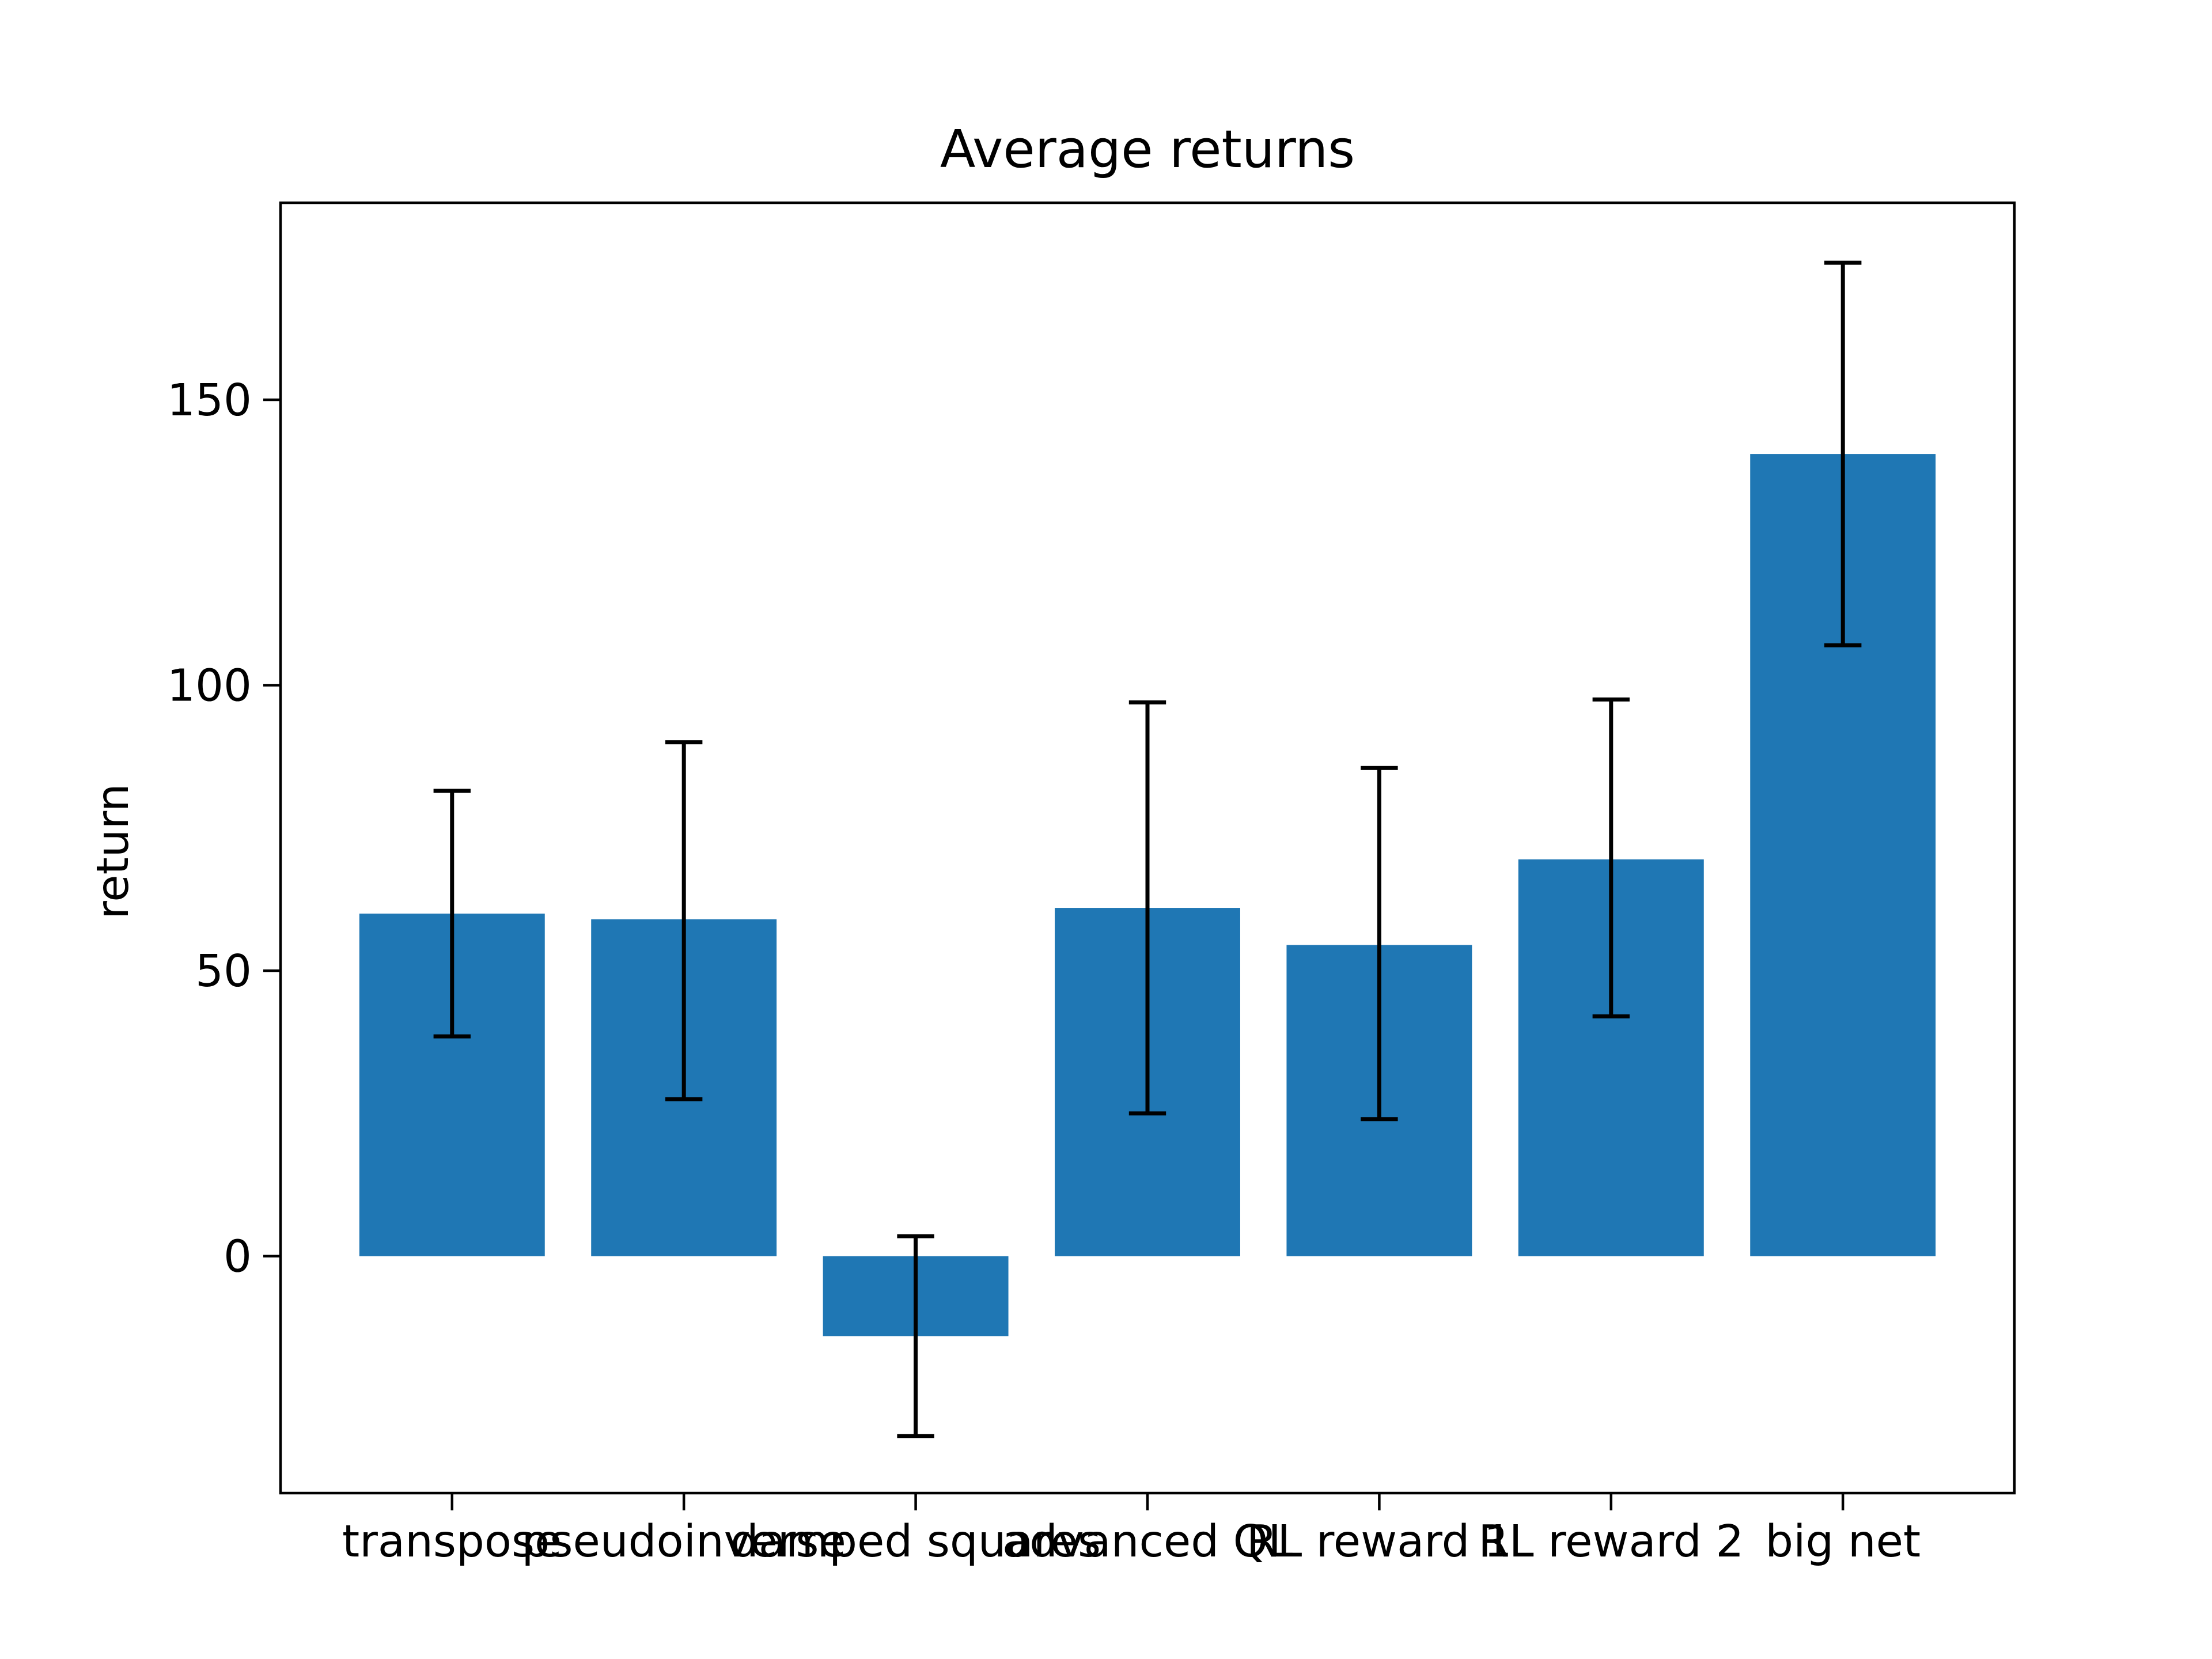 Image resolution: width=2212 pixels, height=1659 pixels. What do you see at coordinates (1843, 453) in the screenshot?
I see `error-bar-big-net` at bounding box center [1843, 453].